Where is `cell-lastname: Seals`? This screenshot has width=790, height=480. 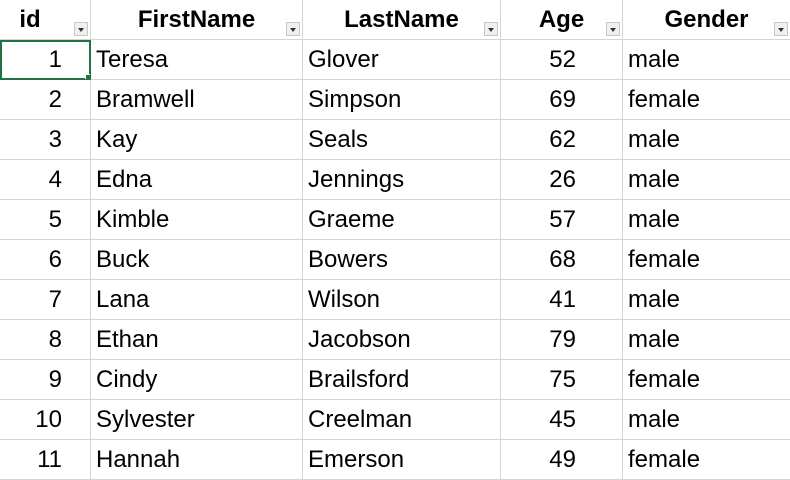
cell-lastname: Seals is located at coordinates (402, 140).